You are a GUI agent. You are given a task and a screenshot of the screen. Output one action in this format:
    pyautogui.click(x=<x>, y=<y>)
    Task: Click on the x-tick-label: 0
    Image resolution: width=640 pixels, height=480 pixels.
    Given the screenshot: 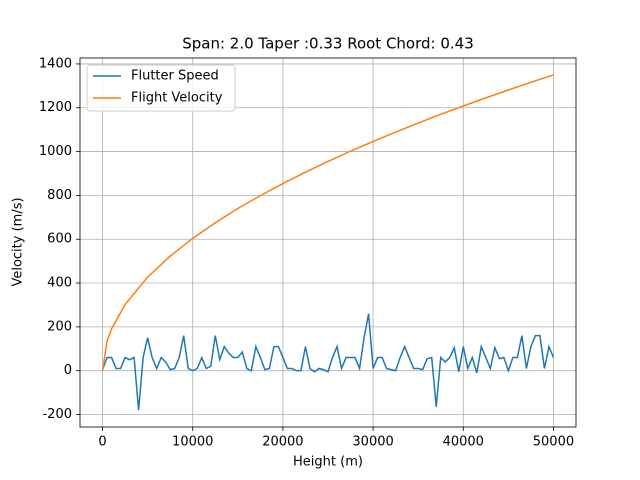 What is the action you would take?
    pyautogui.click(x=102, y=442)
    